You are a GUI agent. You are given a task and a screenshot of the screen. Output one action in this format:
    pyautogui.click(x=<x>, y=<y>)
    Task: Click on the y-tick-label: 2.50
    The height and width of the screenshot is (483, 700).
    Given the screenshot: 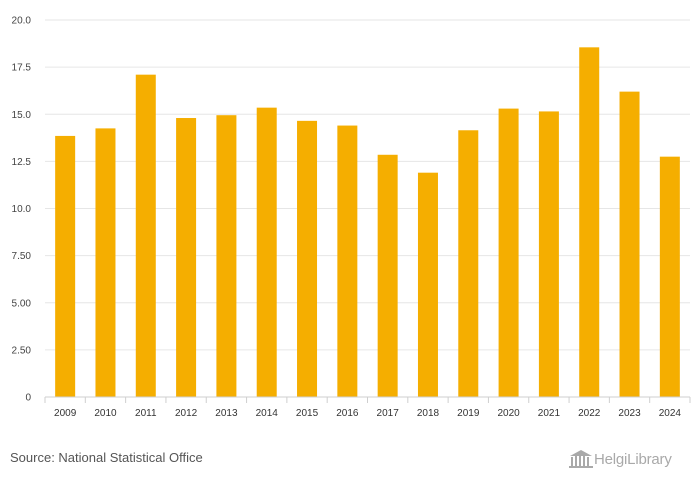 What is the action you would take?
    pyautogui.click(x=22, y=350)
    